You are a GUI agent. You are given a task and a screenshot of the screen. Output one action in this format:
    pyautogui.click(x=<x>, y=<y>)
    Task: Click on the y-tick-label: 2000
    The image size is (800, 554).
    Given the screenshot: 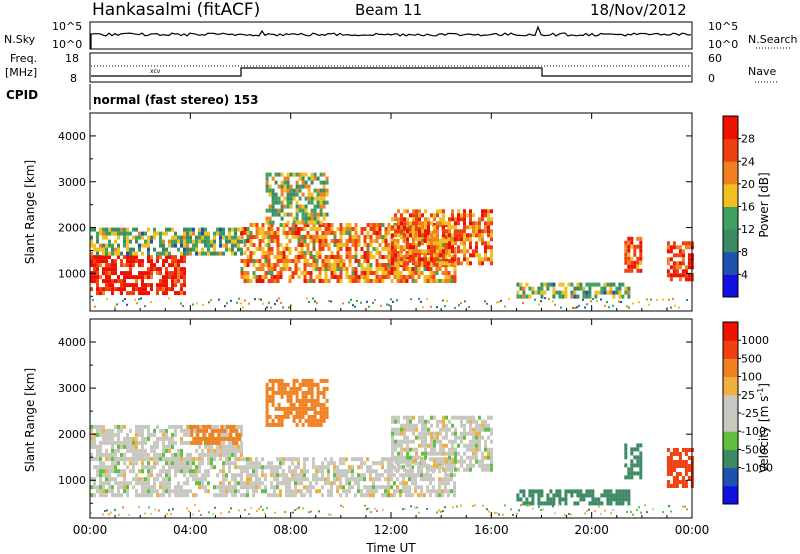 What is the action you would take?
    pyautogui.click(x=72, y=434)
    